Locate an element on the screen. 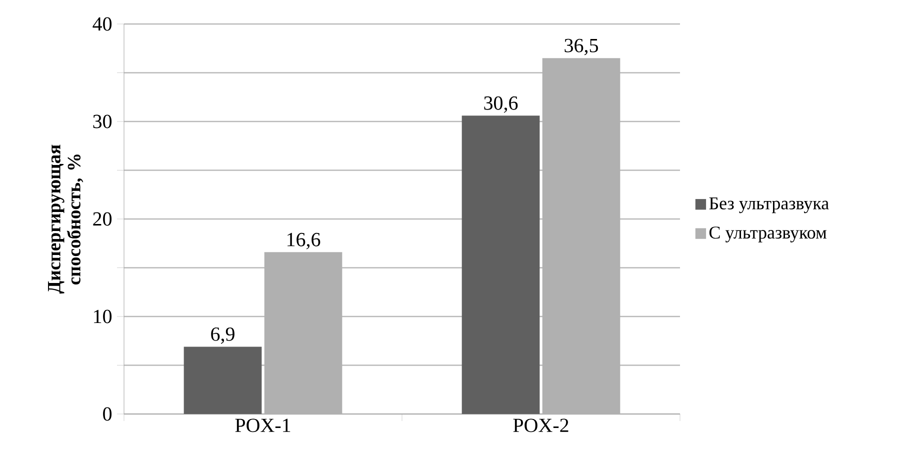 Image resolution: width=920 pixels, height=459 pixels. data-label: 6,9 is located at coordinates (222, 335).